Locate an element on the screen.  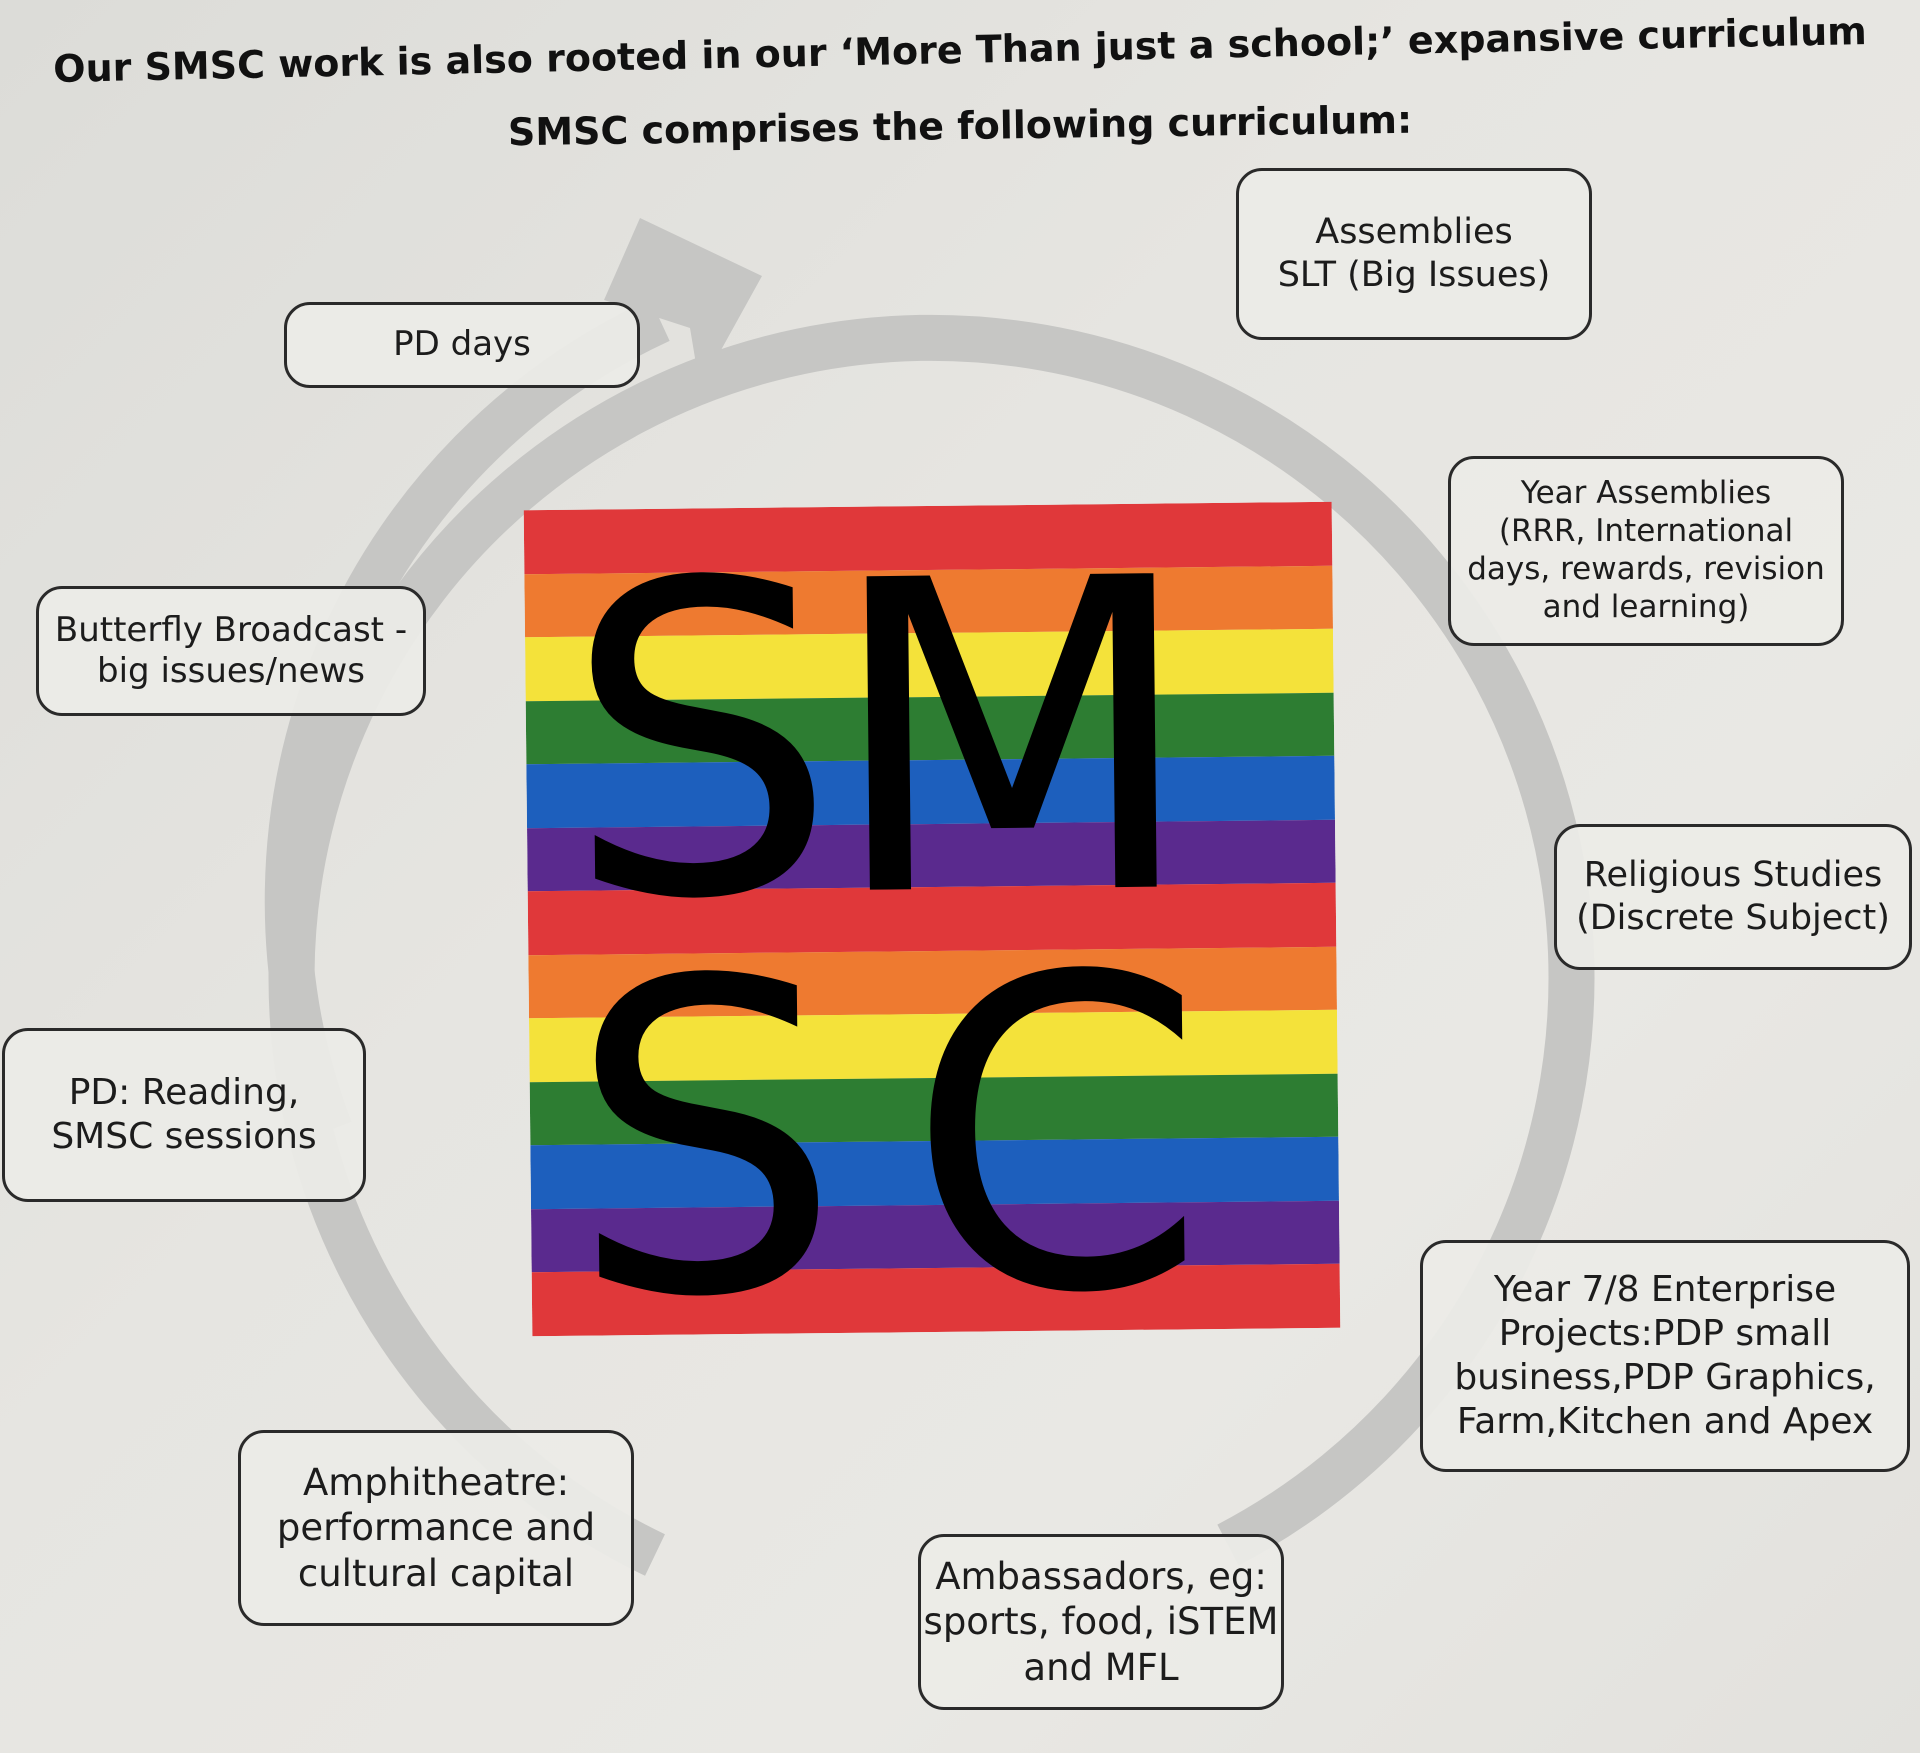
item-pd-days: PD days is located at coordinates (462, 345).